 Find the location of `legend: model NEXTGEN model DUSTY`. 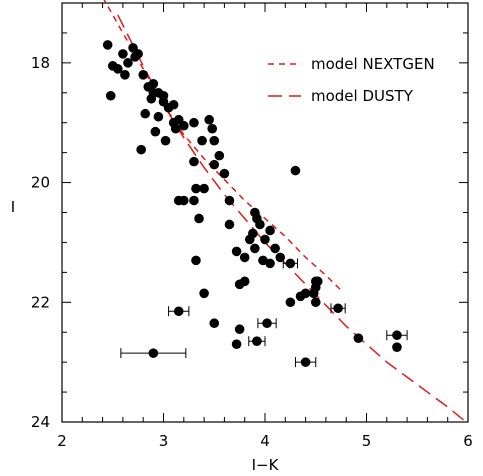

legend: model NEXTGEN model DUSTY is located at coordinates (351, 80).